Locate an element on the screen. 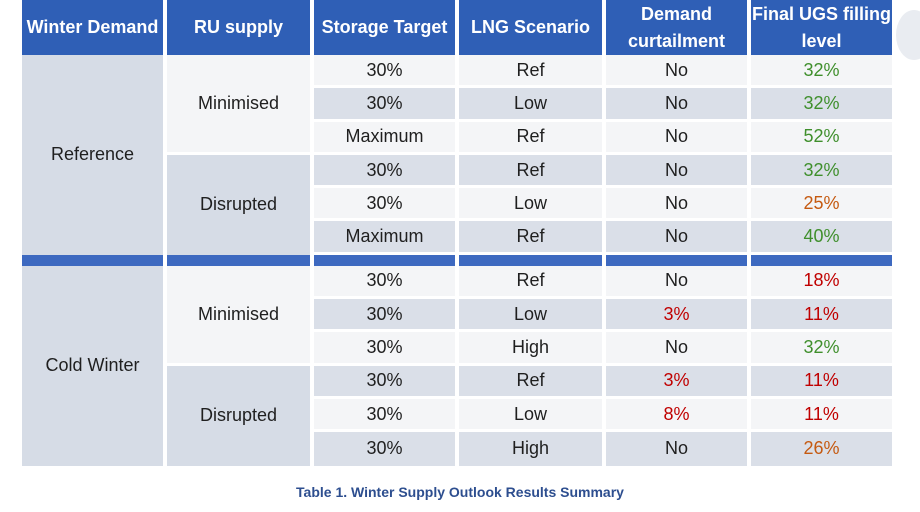 This screenshot has height=512, width=920. header-lng-scenario: LNG Scenario is located at coordinates (530, 27).